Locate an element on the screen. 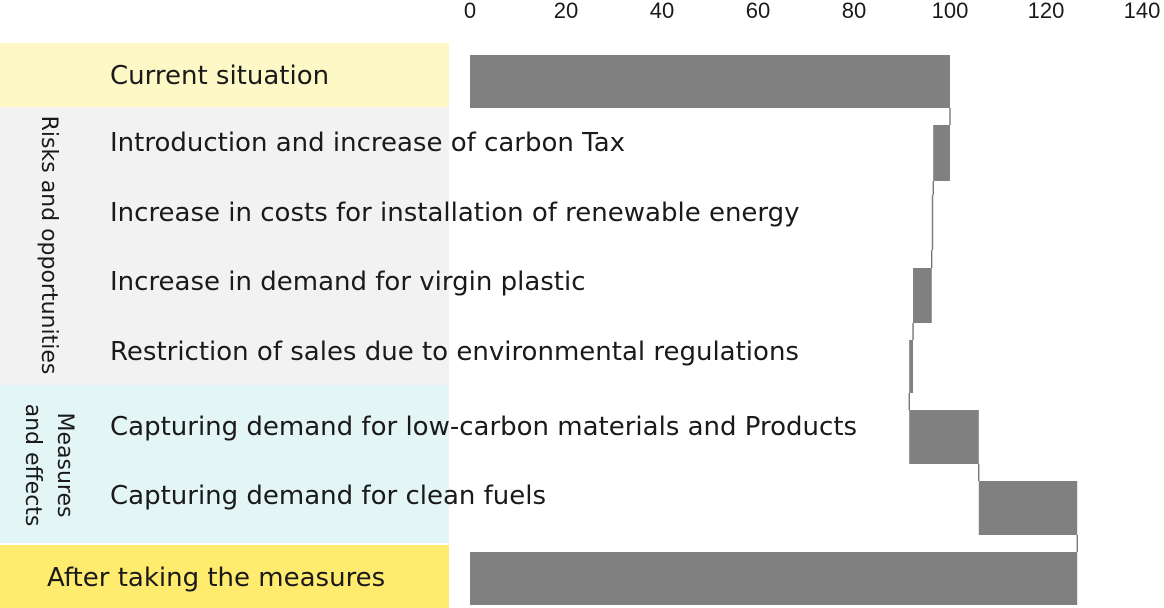 The width and height of the screenshot is (1164, 608). band-after-measures is located at coordinates (224, 576).